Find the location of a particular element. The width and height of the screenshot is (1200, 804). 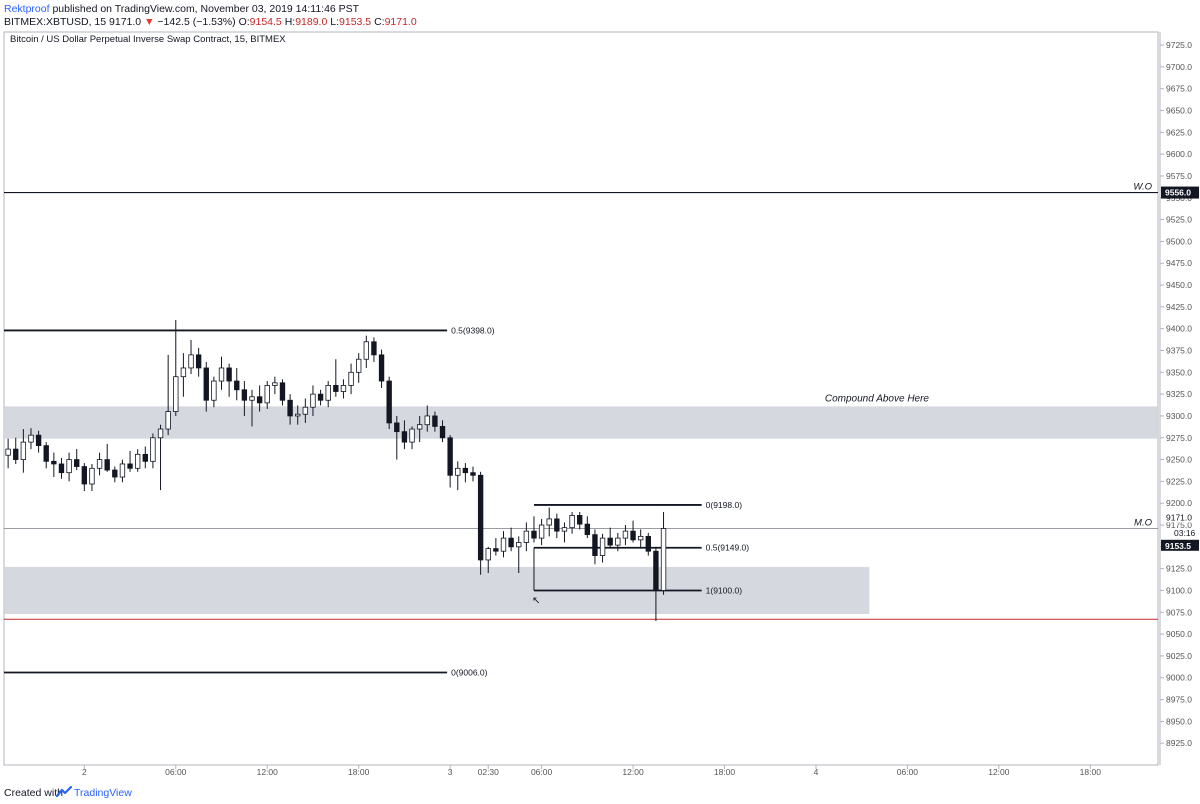

fib-label: 0(9198.0) is located at coordinates (724, 505).